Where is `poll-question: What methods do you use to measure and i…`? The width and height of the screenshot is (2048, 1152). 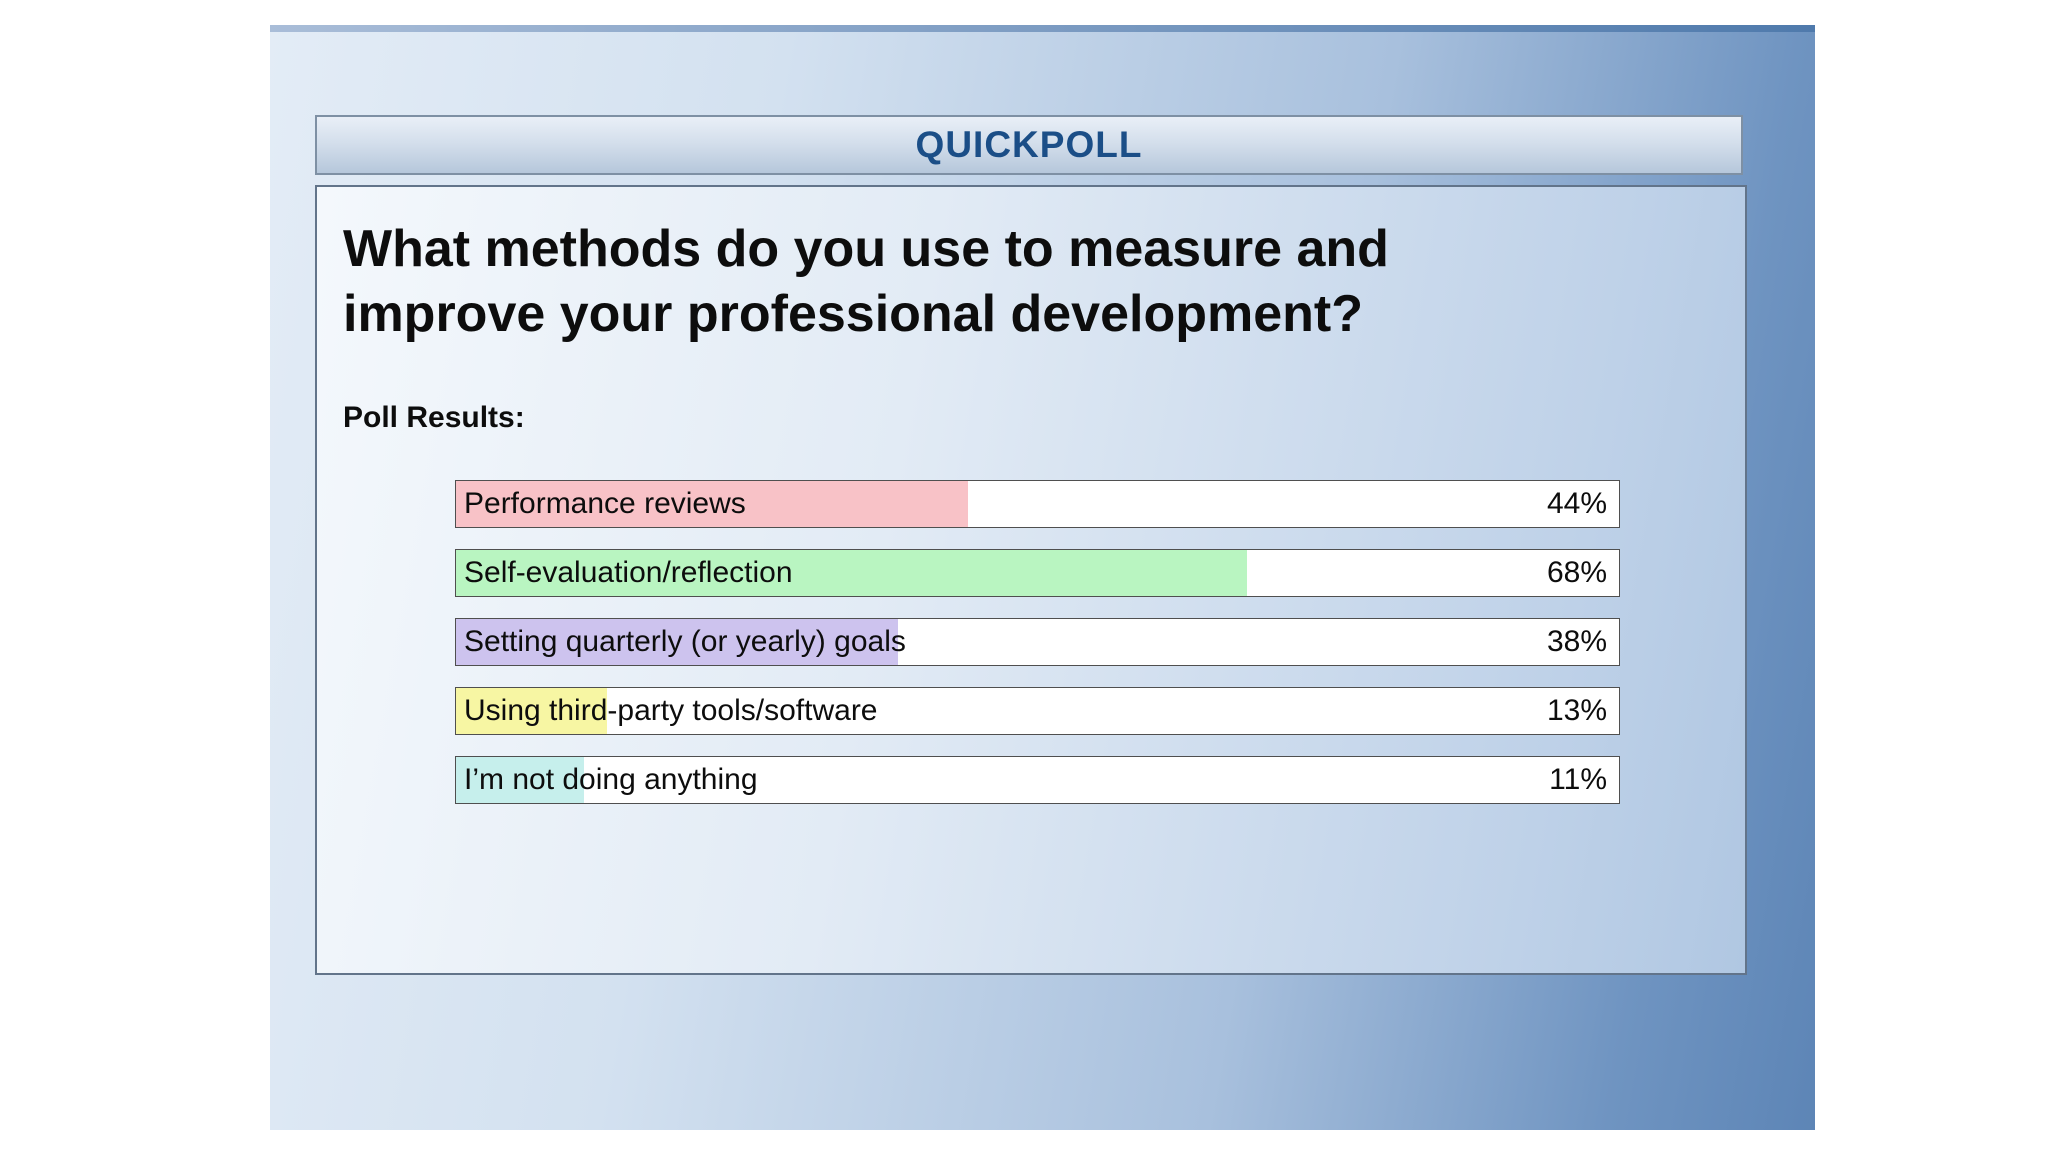
poll-question: What methods do you use to measure and i… is located at coordinates (866, 281).